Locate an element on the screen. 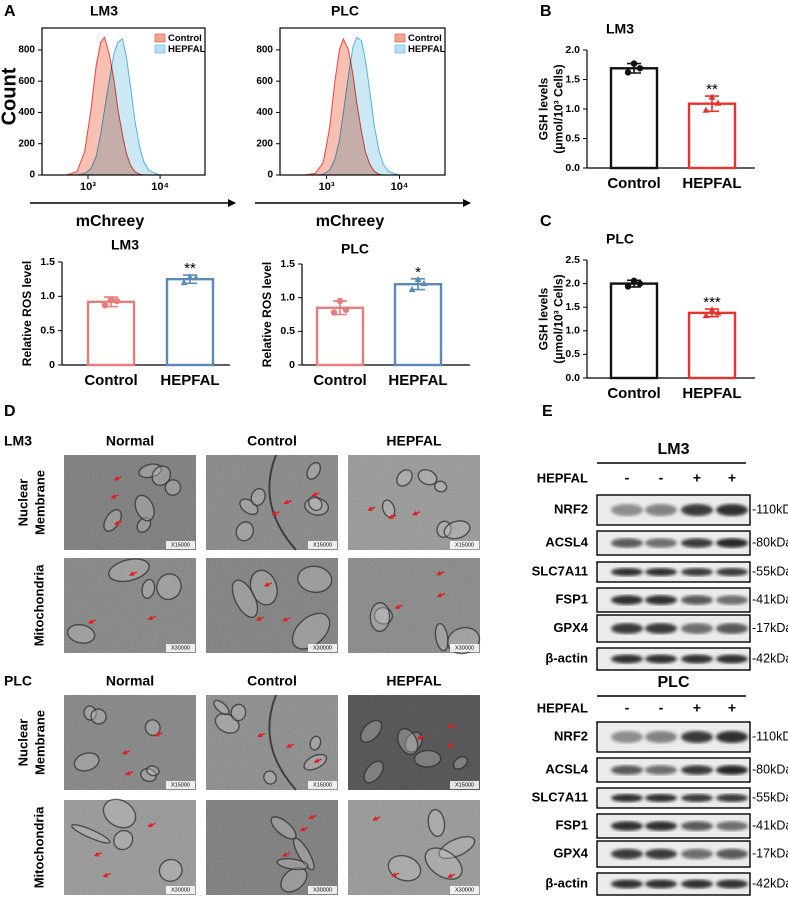 The width and height of the screenshot is (788, 900). lane-sign: + is located at coordinates (732, 708).